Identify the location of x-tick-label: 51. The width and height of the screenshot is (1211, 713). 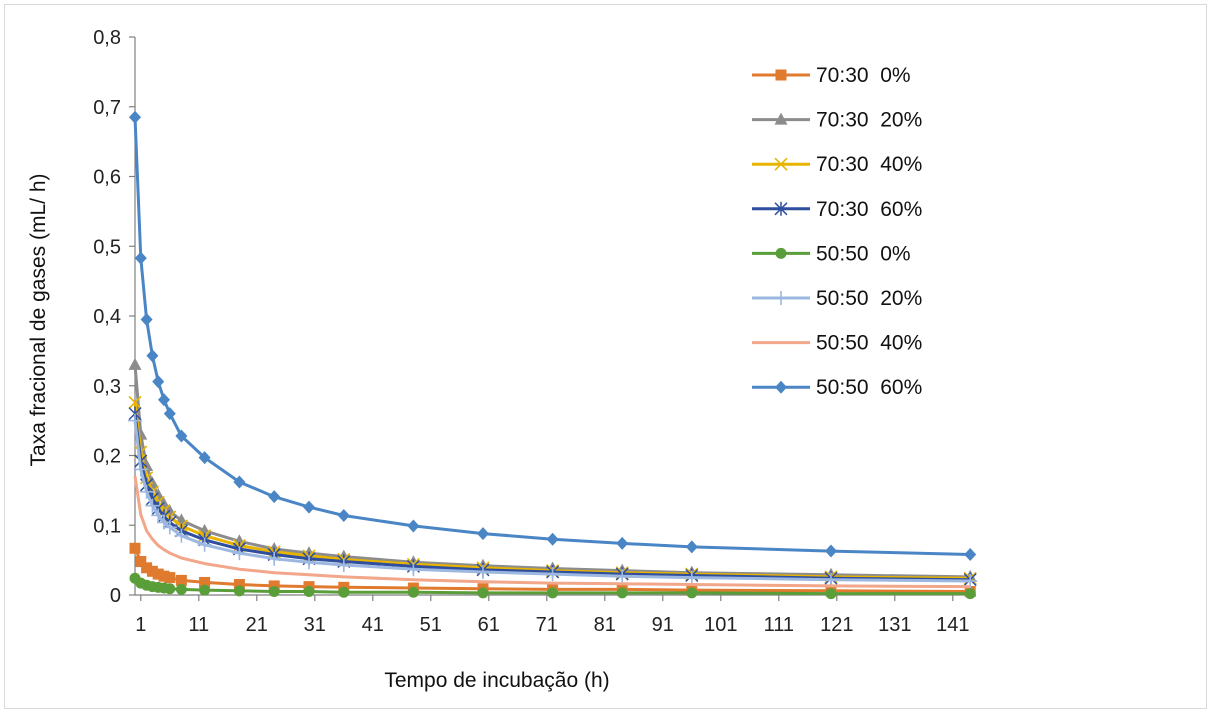
(431, 625).